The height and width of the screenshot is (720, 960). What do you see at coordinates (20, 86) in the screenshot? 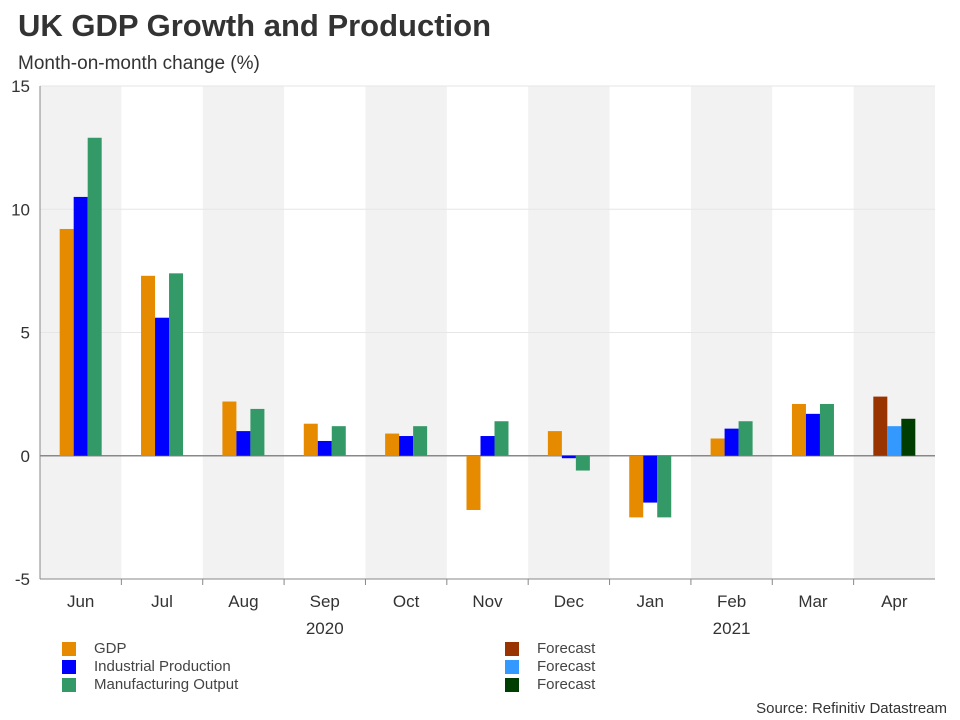
I see `y-tick-label: 15` at bounding box center [20, 86].